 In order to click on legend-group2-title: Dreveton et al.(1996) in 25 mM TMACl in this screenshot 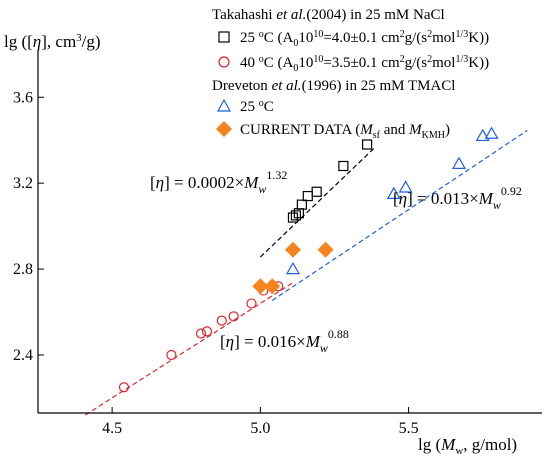, I will do `click(333, 86)`.